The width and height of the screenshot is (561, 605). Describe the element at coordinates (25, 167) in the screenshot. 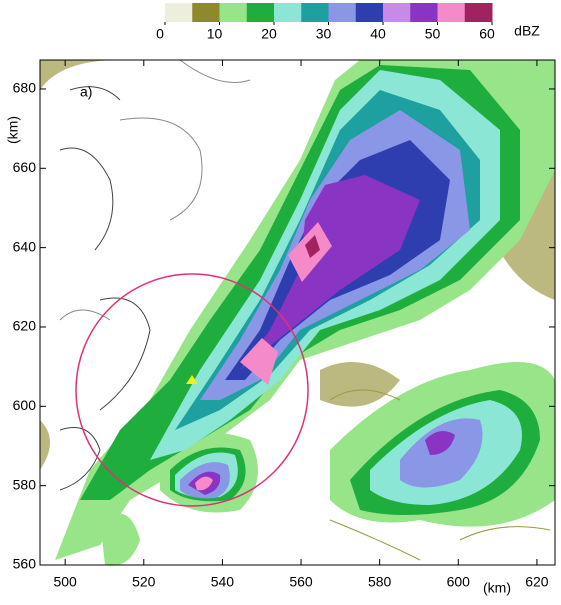

I see `y-tick-label: 660` at that location.